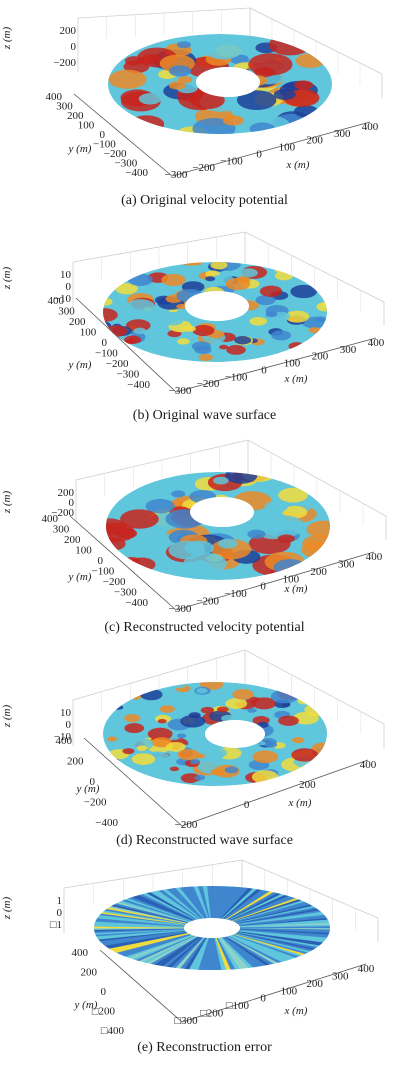 The width and height of the screenshot is (409, 1065). Describe the element at coordinates (204, 200) in the screenshot. I see `caption-a: (a) Original velocity potential` at that location.